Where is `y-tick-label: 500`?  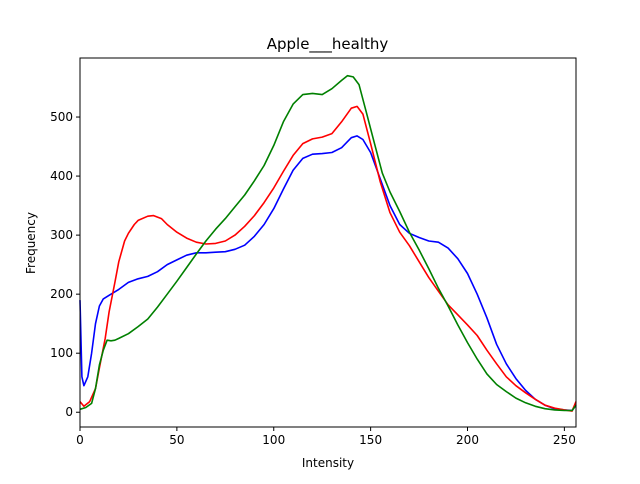 y-tick-label: 500 is located at coordinates (61, 117).